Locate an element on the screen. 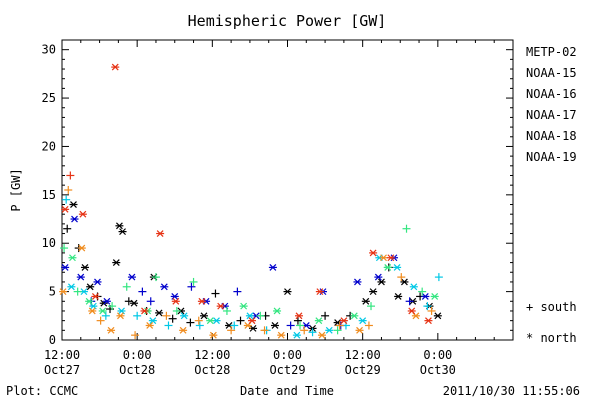 The width and height of the screenshot is (600, 400). x-tick-date-label: Oct29 is located at coordinates (287, 370).